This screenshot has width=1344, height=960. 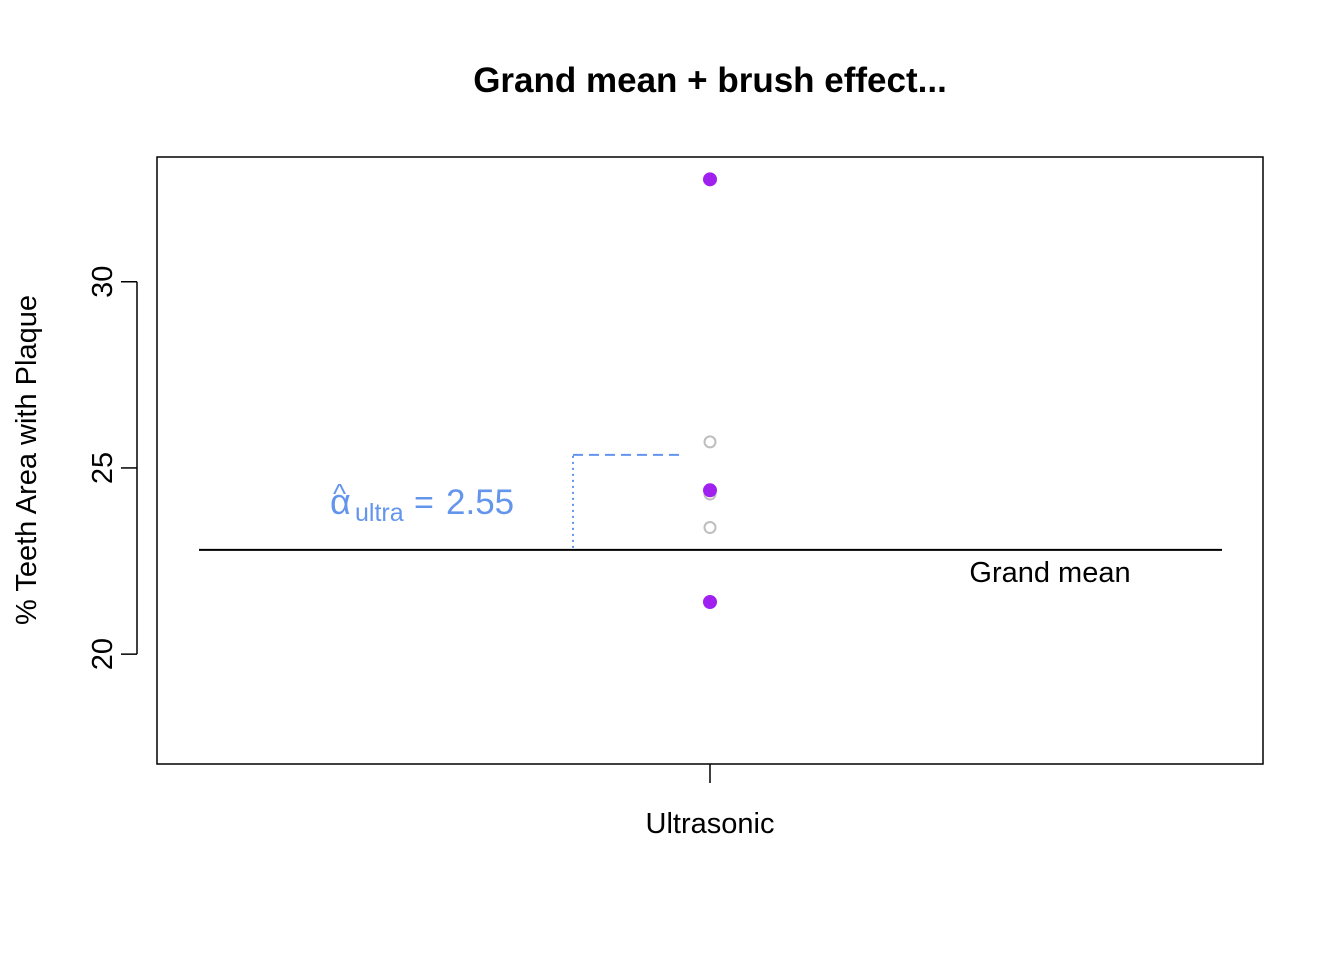 What do you see at coordinates (1049, 573) in the screenshot?
I see `grand-mean-label: Grand mean` at bounding box center [1049, 573].